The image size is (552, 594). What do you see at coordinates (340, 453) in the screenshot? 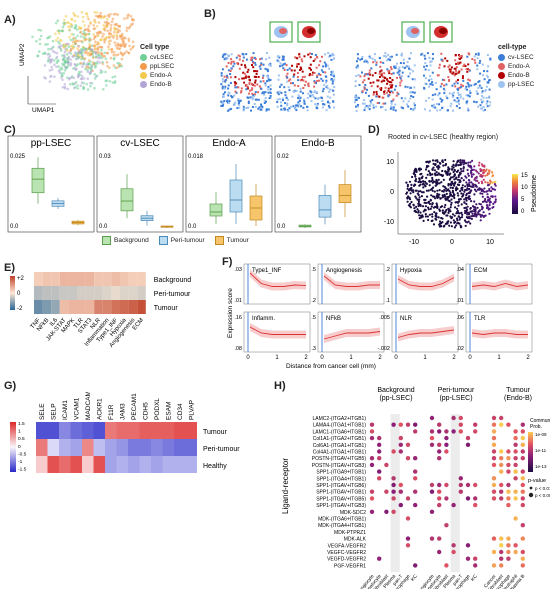
I see `dotplot-row-label: Col4A1-(ITGA1+ITGB1)` at bounding box center [340, 453].